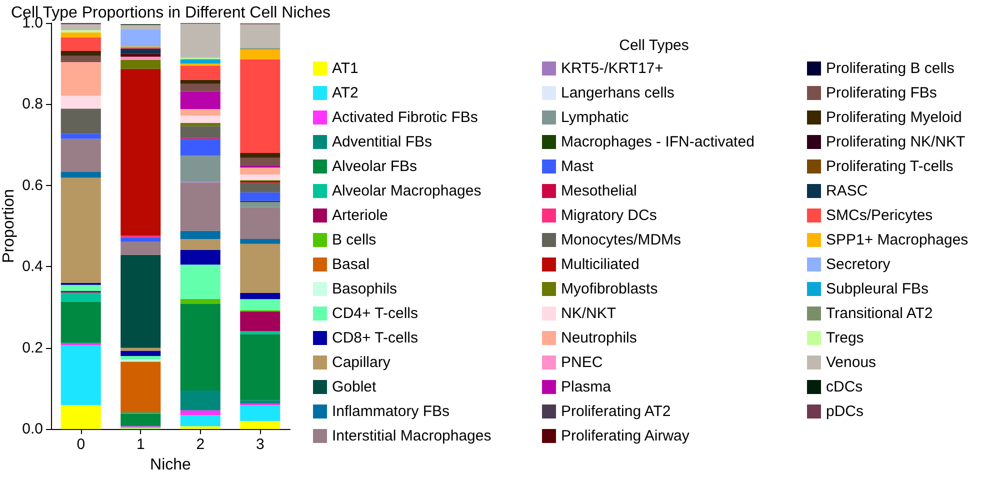 The height and width of the screenshot is (478, 990). I want to click on legend-label: Activated Fibrotic FBs, so click(405, 117).